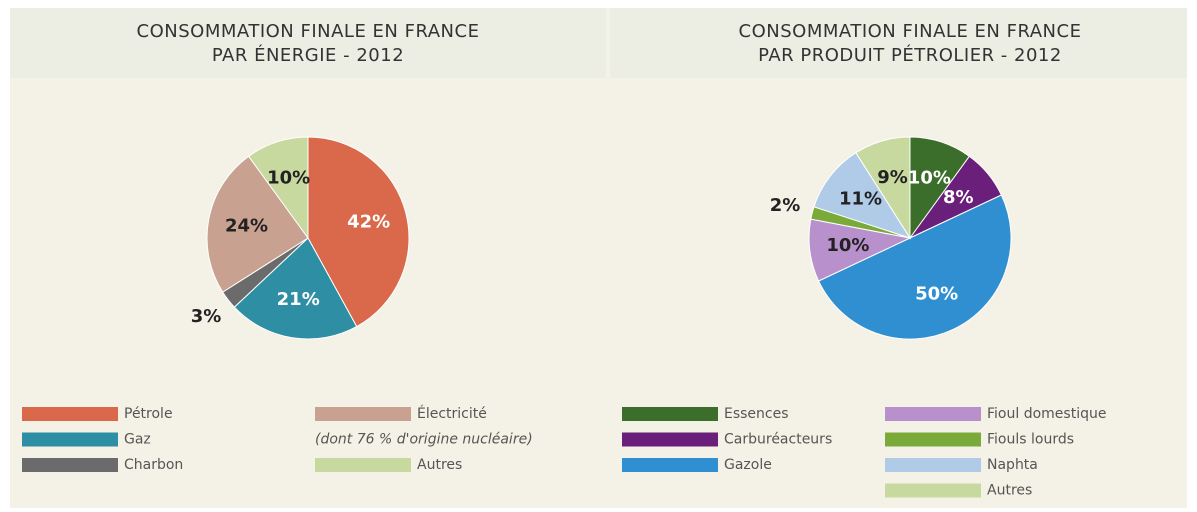  I want to click on legend-label: Charbon, so click(153, 465).